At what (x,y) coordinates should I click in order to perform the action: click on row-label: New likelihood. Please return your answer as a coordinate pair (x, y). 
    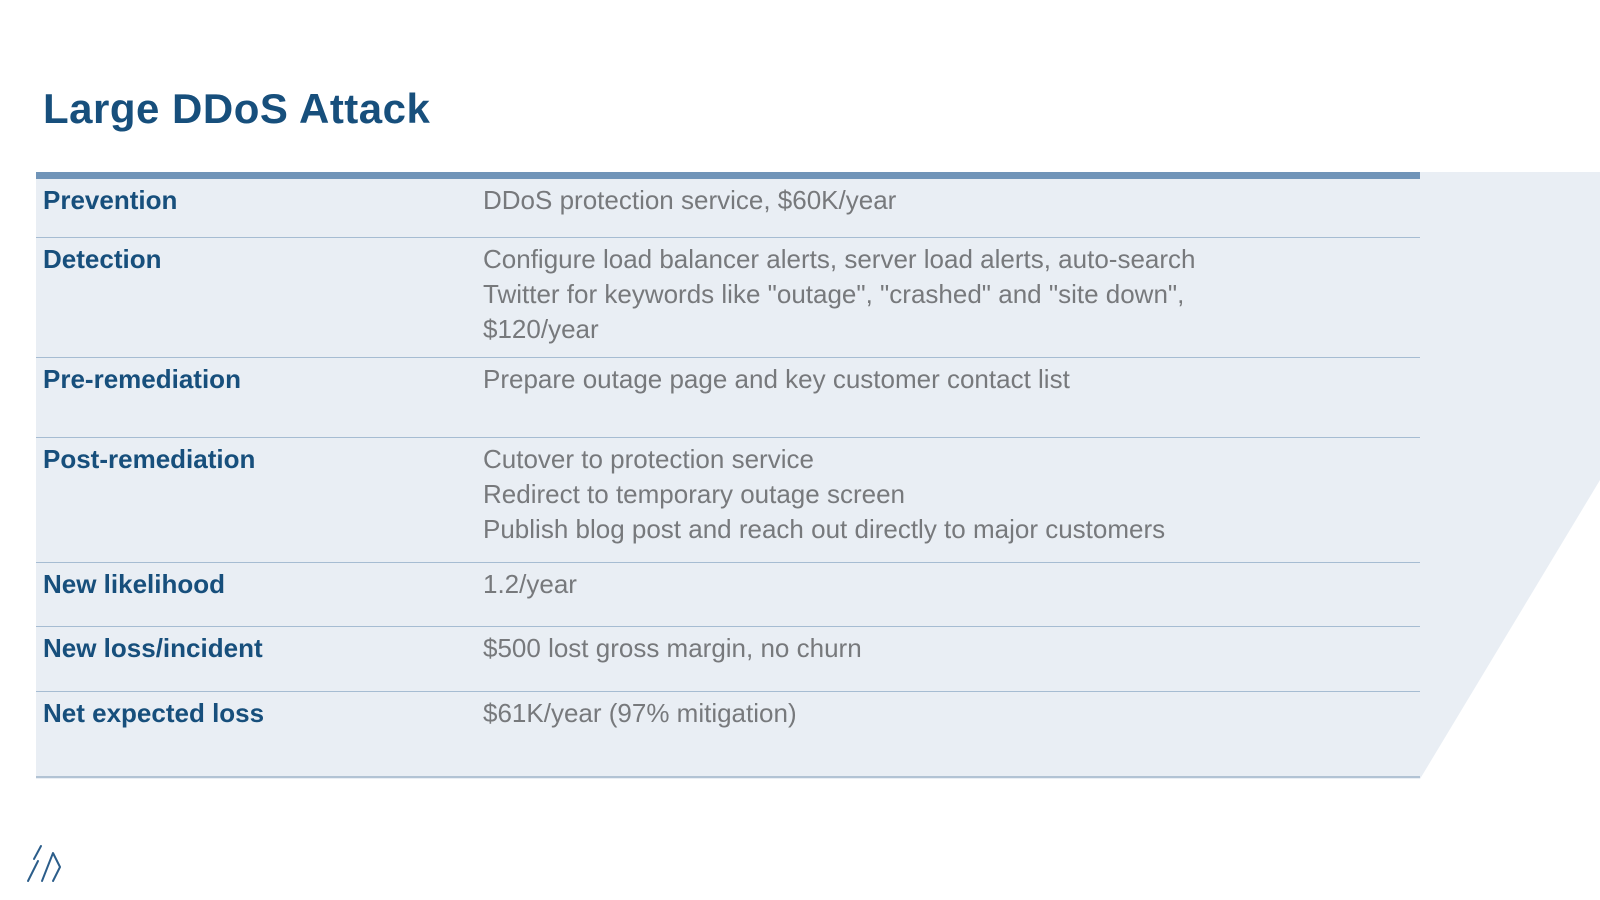
    Looking at the image, I should click on (134, 584).